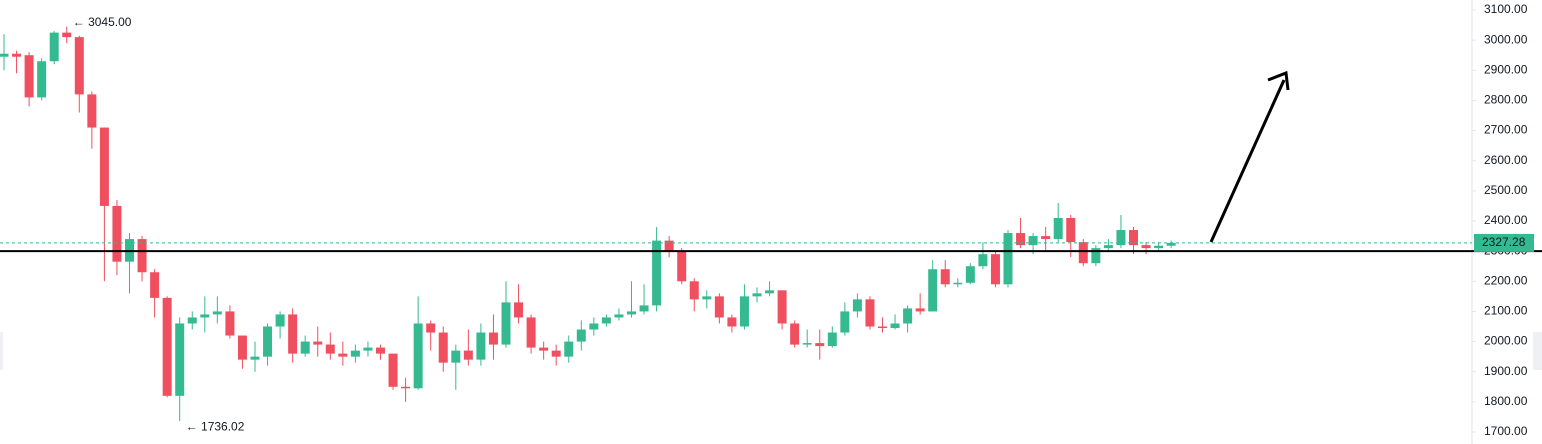  Describe the element at coordinates (1537, 351) in the screenshot. I see `right-handle` at that location.